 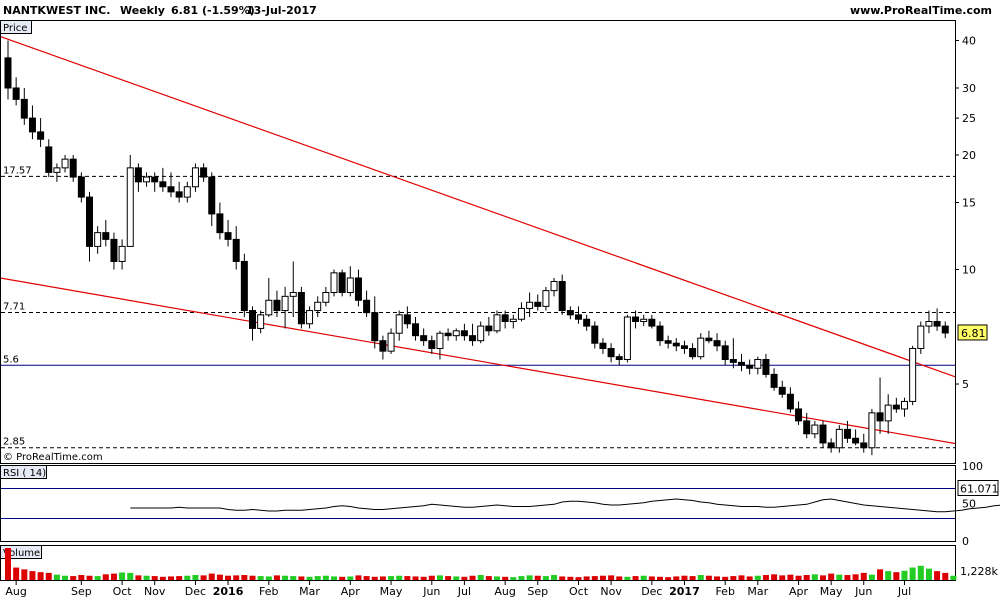 I want to click on x-tick-label: Sep, so click(x=537, y=591).